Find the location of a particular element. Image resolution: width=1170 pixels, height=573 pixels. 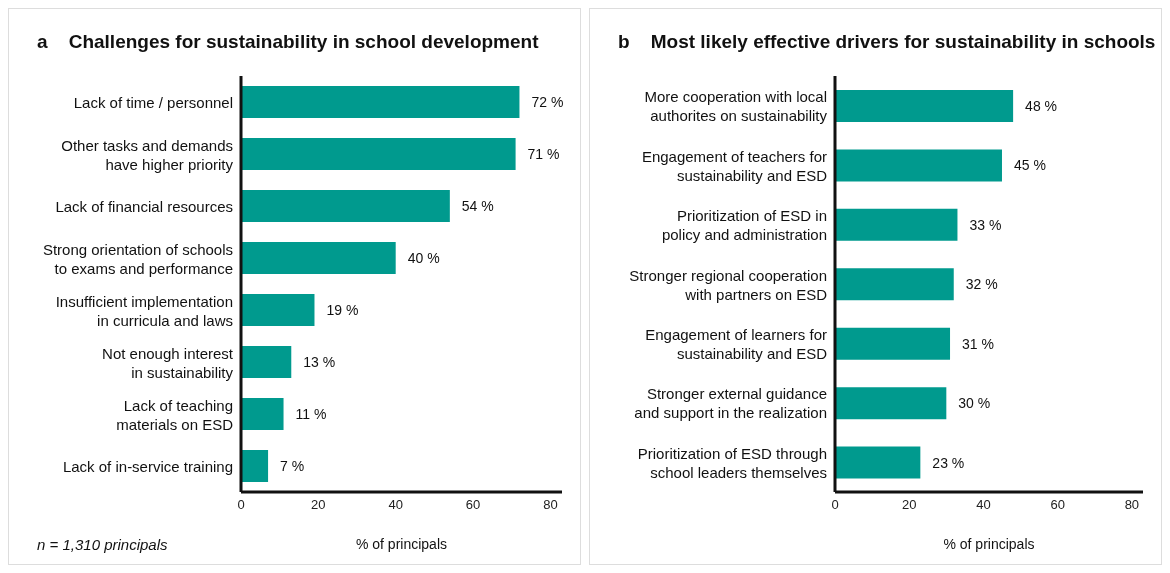

y-tick-label: Lack of time / personnel is located at coordinates (153, 102).